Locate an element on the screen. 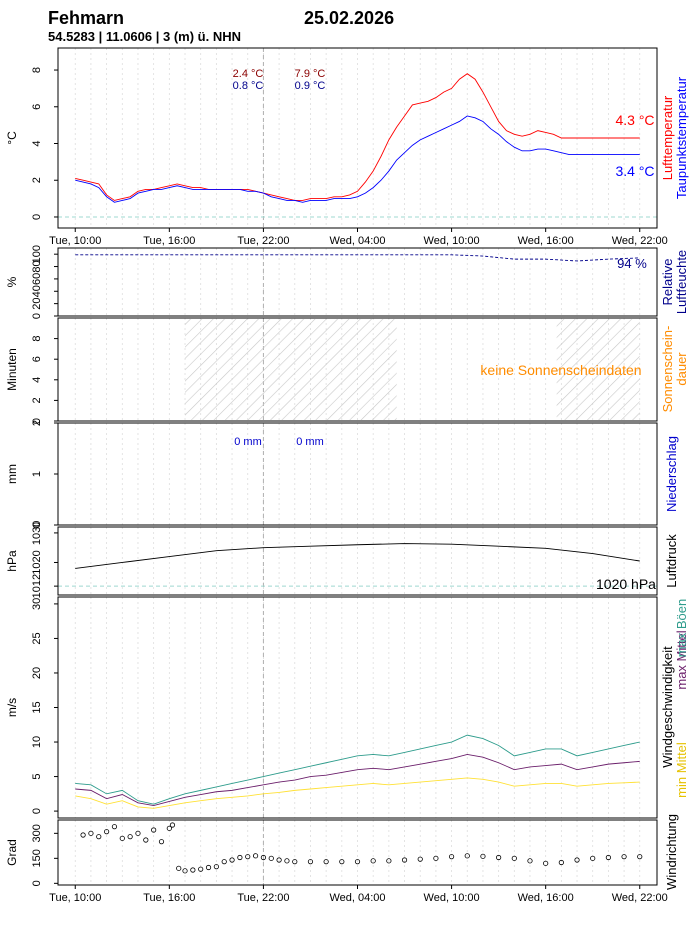 Image resolution: width=696 pixels, height=930 pixels. annotation-temp-min: 2.4 °C is located at coordinates (248, 74).